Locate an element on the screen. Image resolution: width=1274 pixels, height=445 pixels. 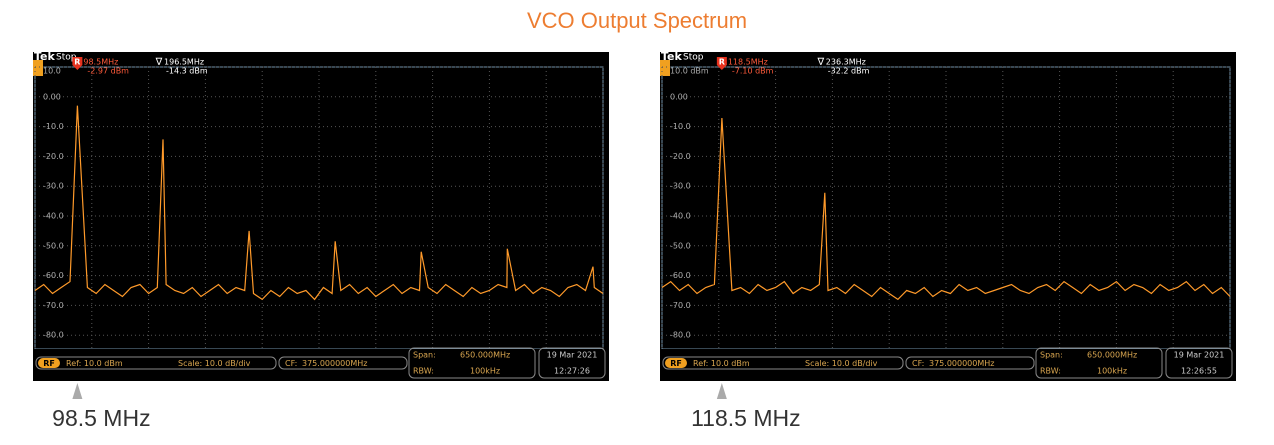
marker-frequency: 98.5MHz is located at coordinates (100, 62).